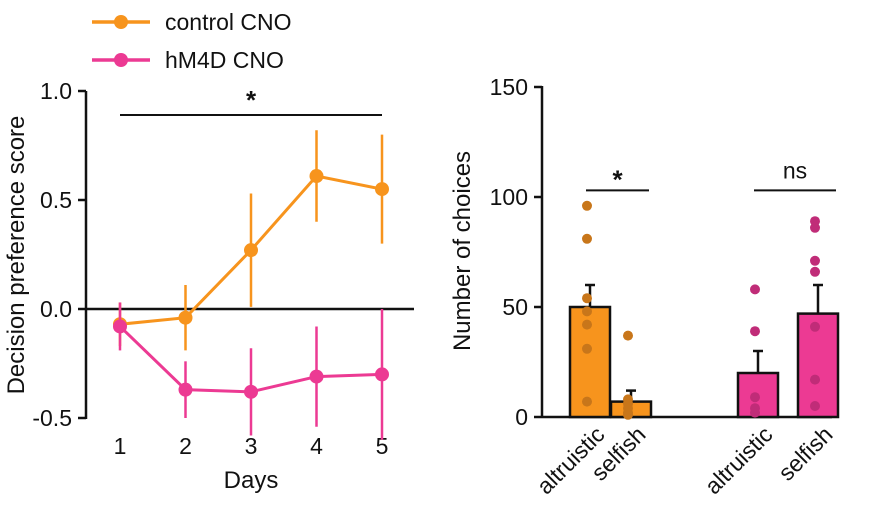 This screenshot has width=874, height=526. I want to click on series-hm4d, so click(251, 371).